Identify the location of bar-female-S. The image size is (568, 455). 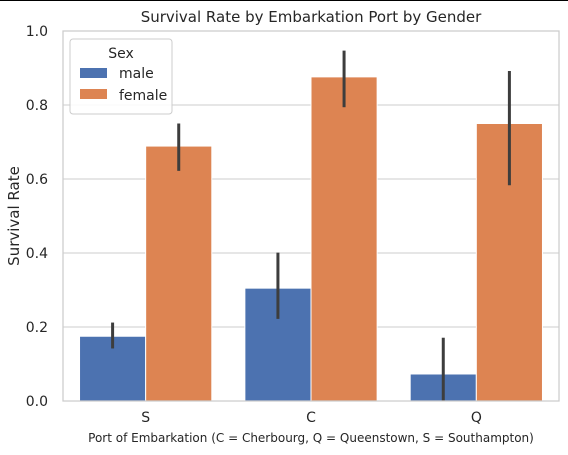
(179, 273).